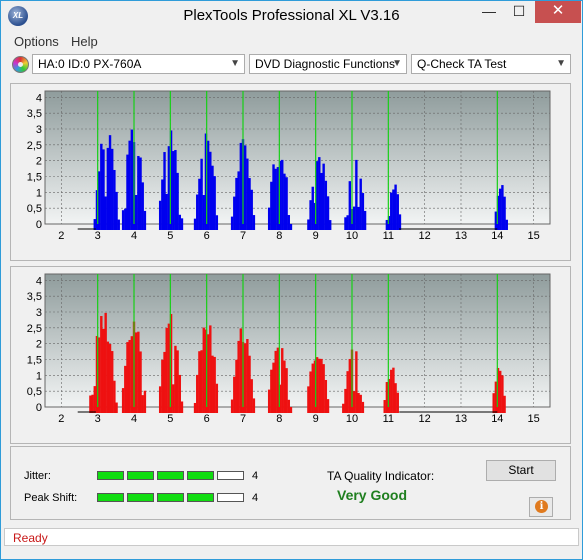 The height and width of the screenshot is (560, 583). What do you see at coordinates (381, 476) in the screenshot?
I see `ta-quality-label: TA Quality Indicator:` at bounding box center [381, 476].